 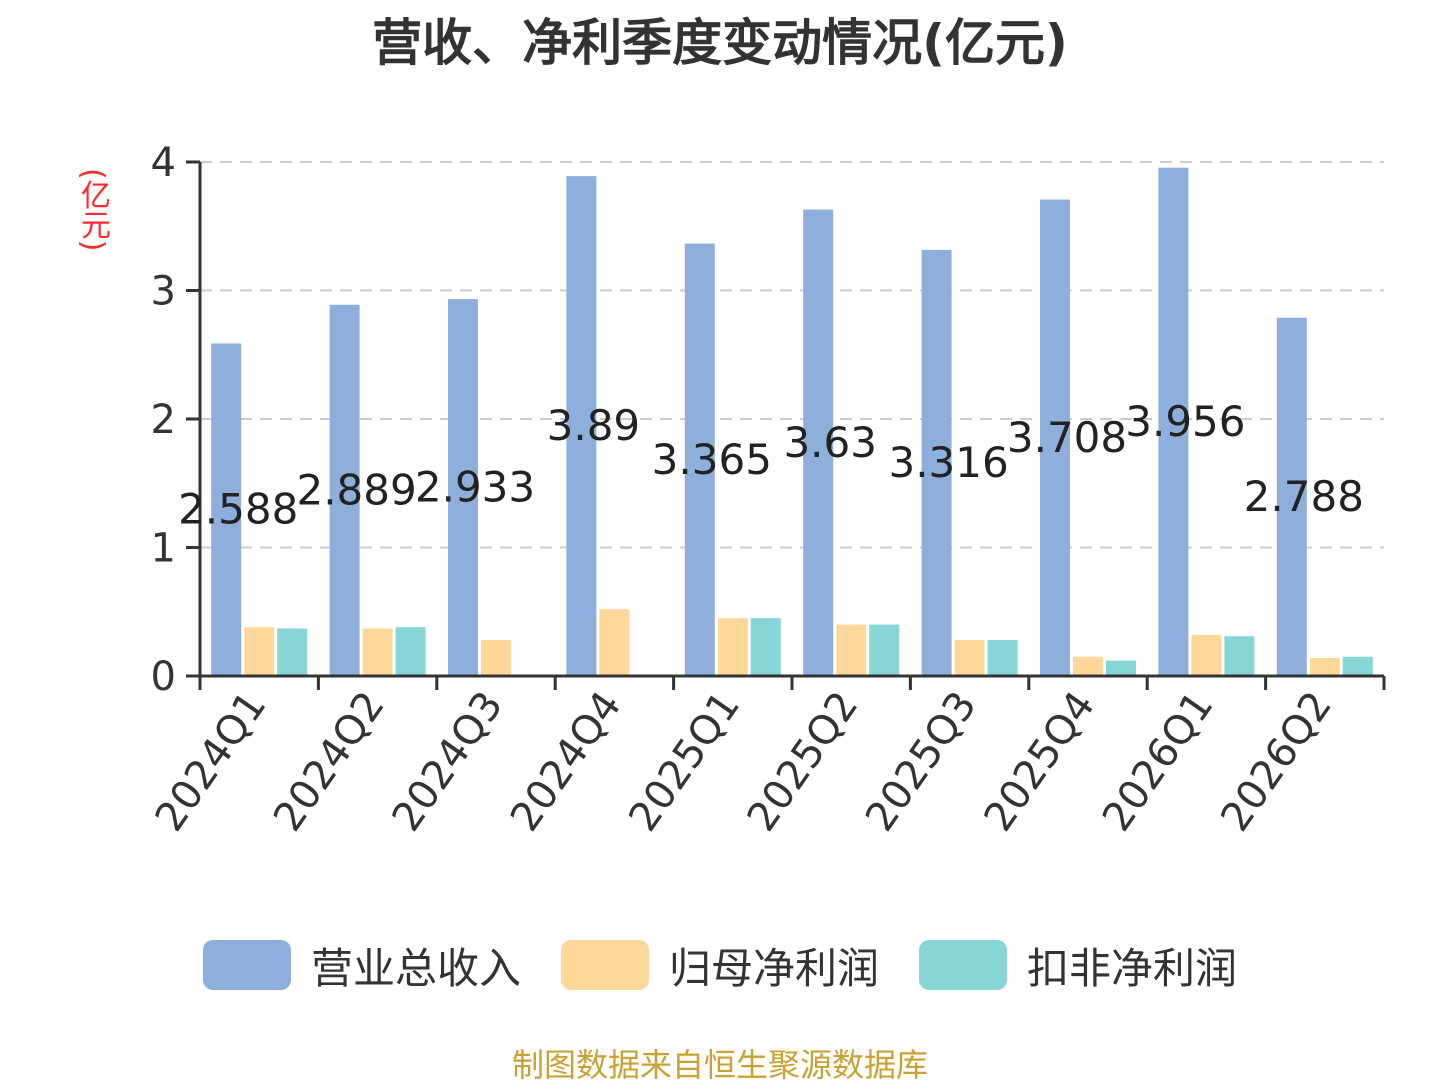 What do you see at coordinates (415, 968) in the screenshot?
I see `legend-label-revenue: 营业总收入` at bounding box center [415, 968].